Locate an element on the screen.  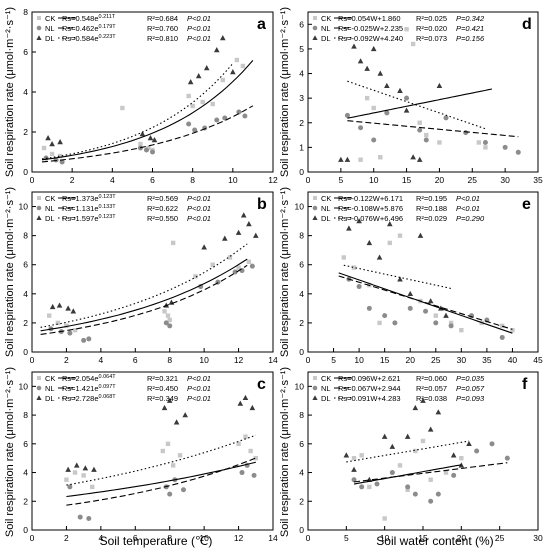
x-tick-label: 2 is located at coordinates (72, 180).